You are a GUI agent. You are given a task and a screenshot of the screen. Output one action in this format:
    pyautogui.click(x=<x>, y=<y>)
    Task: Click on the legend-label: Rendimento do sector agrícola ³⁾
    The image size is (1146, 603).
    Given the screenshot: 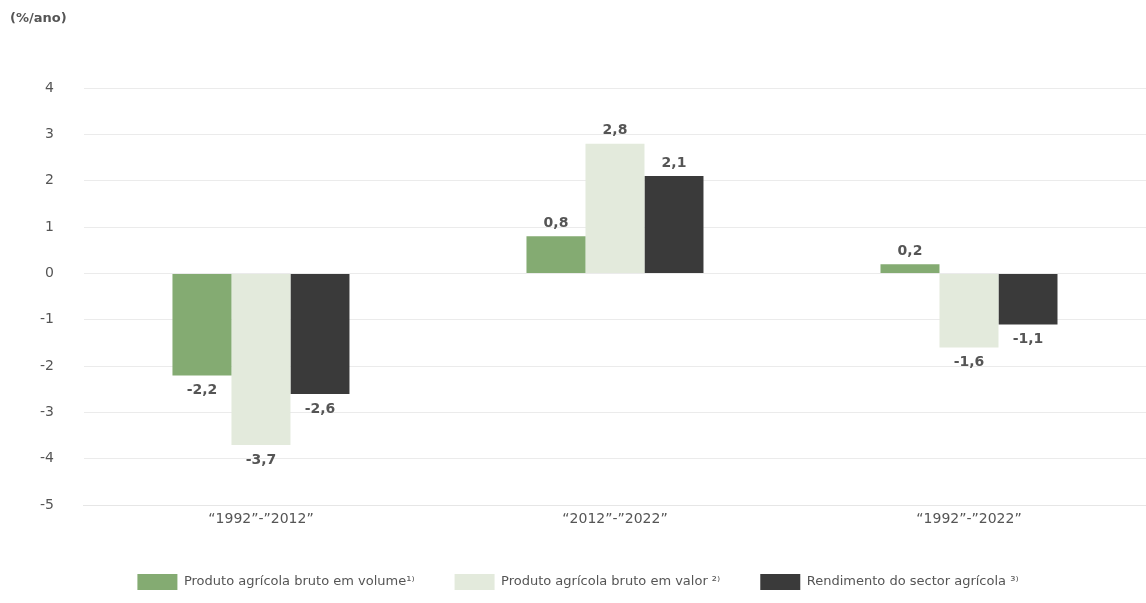 What is the action you would take?
    pyautogui.click(x=912, y=581)
    